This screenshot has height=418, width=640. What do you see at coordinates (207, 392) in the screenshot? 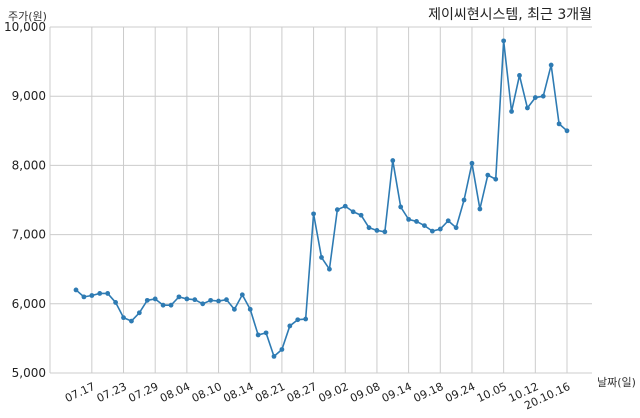
I see `x-tick-label: 08.10` at bounding box center [207, 392].